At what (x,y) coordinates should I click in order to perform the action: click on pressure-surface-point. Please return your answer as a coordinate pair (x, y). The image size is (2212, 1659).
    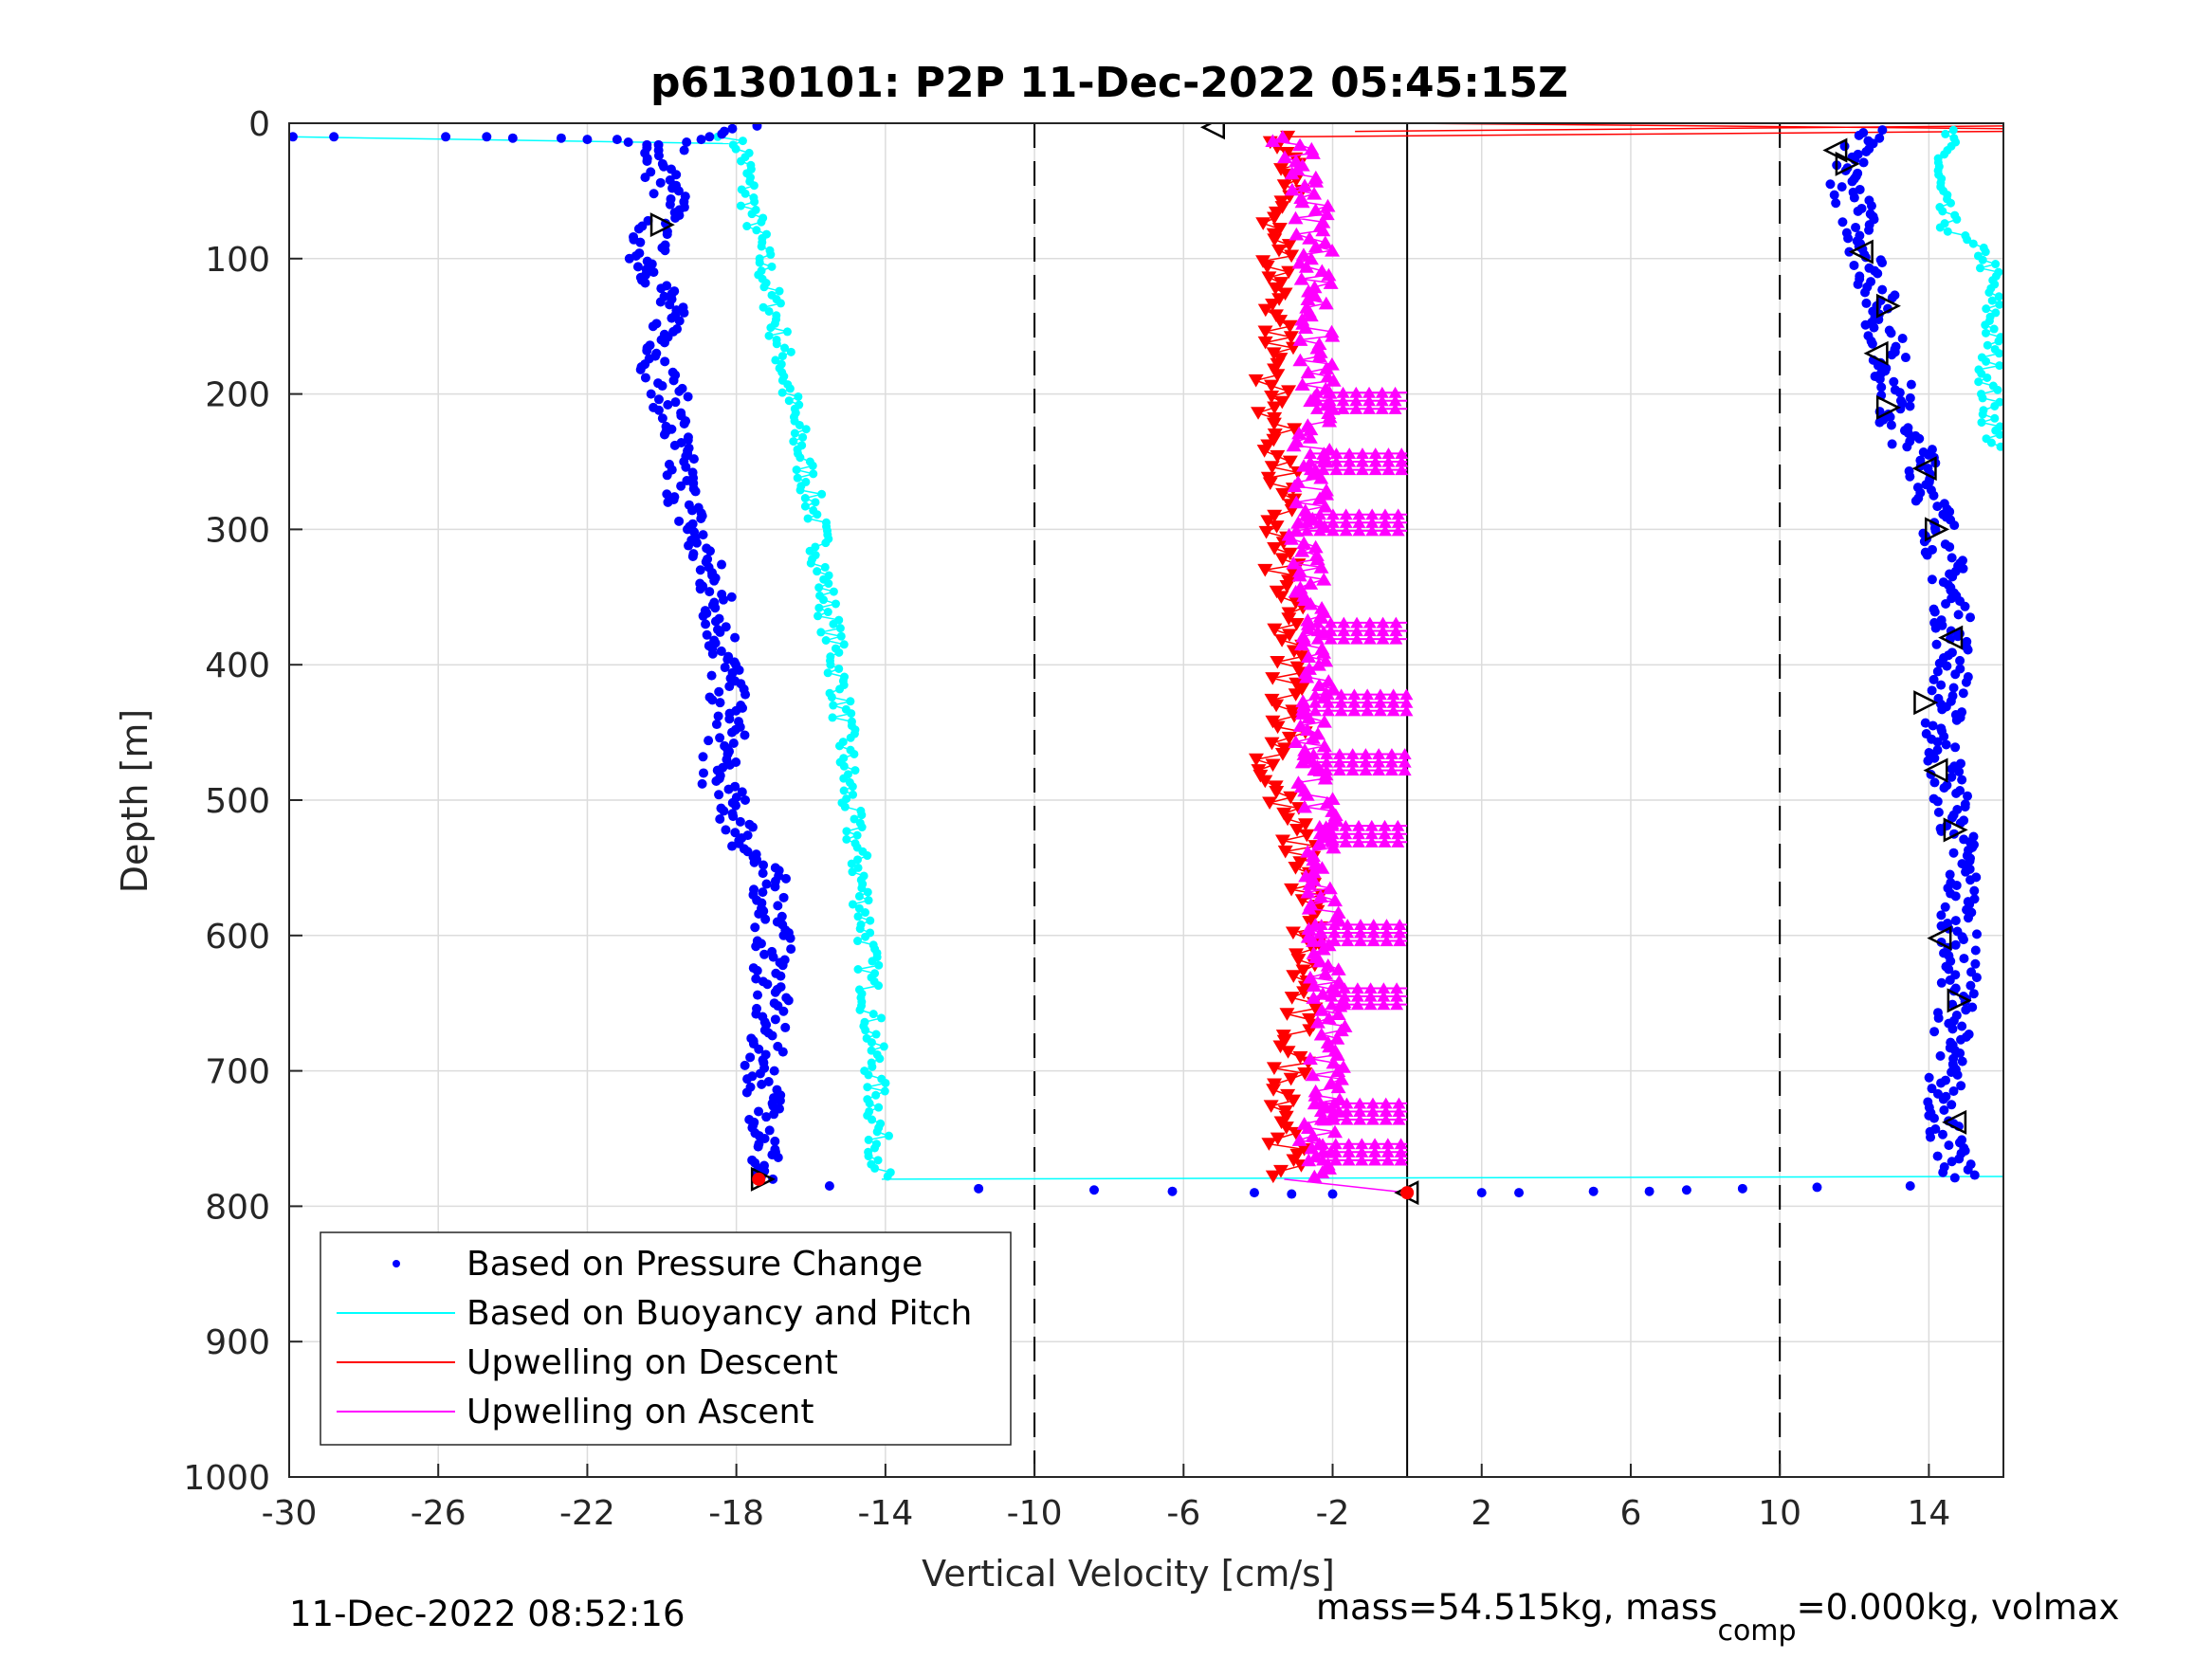
    Looking at the image, I should click on (512, 138).